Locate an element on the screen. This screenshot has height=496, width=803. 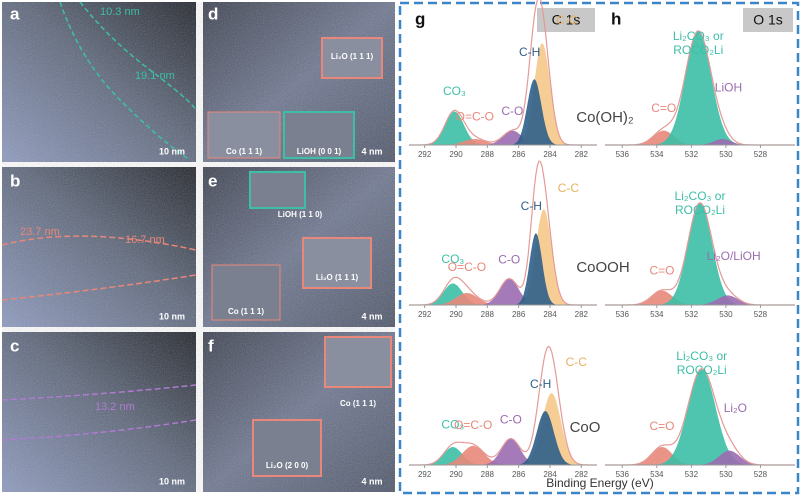
panel-letter: b is located at coordinates (15, 180).